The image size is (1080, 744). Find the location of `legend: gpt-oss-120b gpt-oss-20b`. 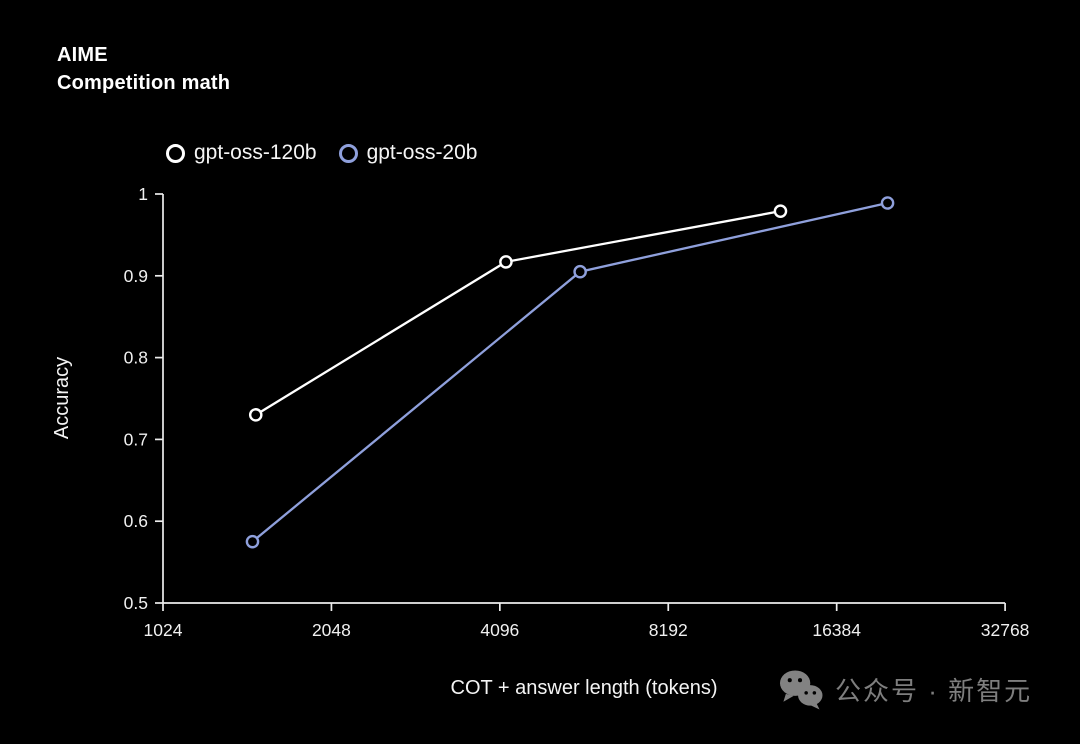

legend: gpt-oss-120b gpt-oss-20b is located at coordinates (321, 153).